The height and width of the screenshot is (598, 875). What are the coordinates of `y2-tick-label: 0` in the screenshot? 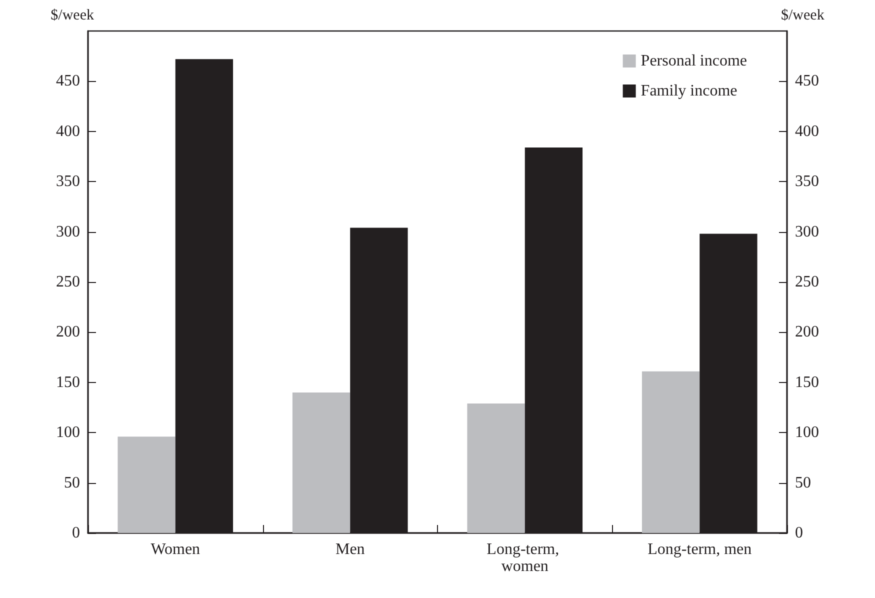 It's located at (799, 533).